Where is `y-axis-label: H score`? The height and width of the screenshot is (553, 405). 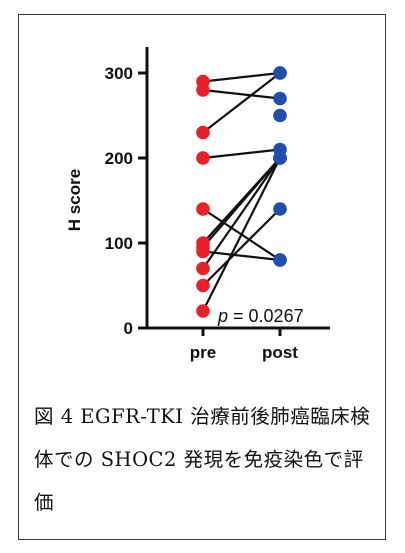 y-axis-label: H score is located at coordinates (74, 200).